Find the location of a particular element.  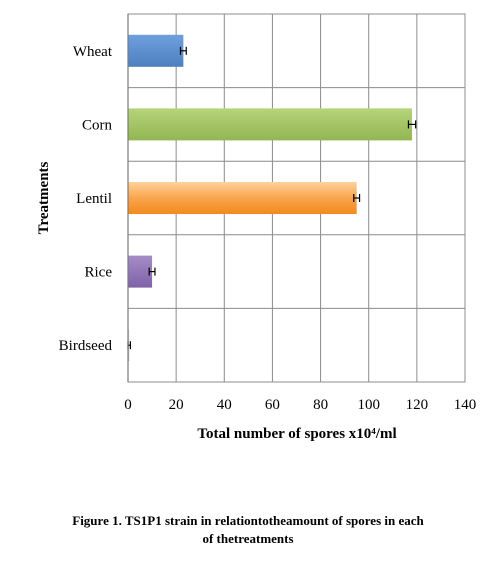

x-tick-label-120: 120 is located at coordinates (417, 405).